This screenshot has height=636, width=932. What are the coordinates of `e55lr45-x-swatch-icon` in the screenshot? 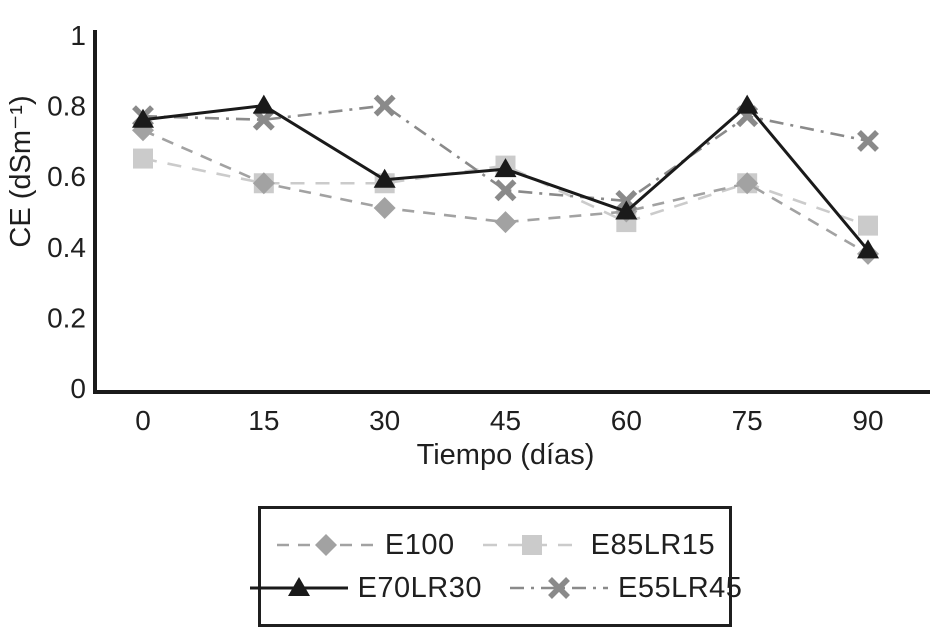 It's located at (559, 588).